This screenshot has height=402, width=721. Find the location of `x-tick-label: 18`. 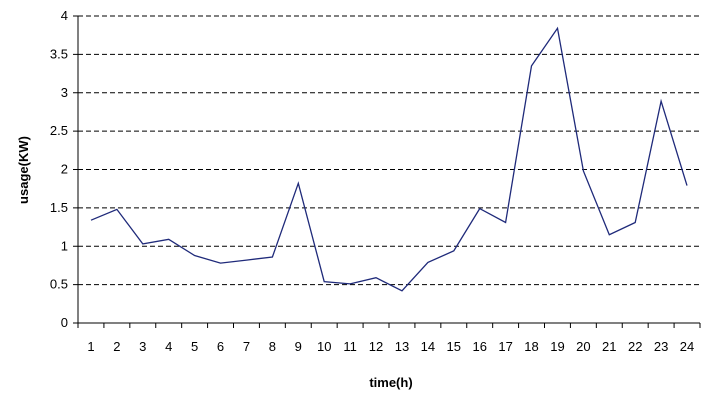

x-tick-label: 18 is located at coordinates (531, 346).